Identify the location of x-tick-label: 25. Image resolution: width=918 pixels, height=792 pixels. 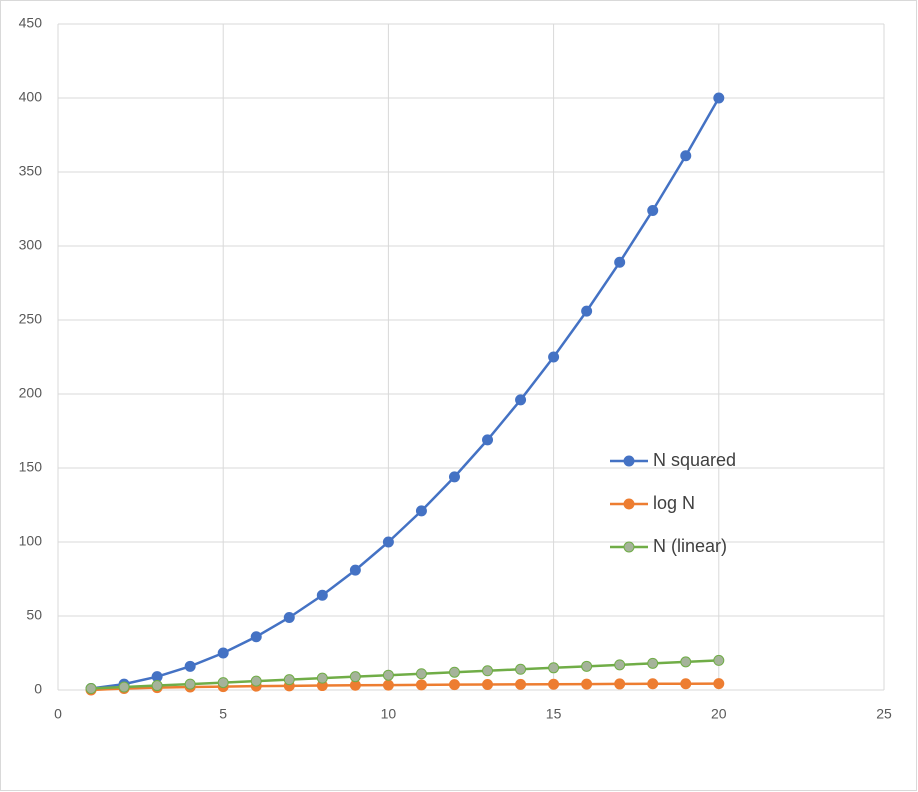
(884, 714).